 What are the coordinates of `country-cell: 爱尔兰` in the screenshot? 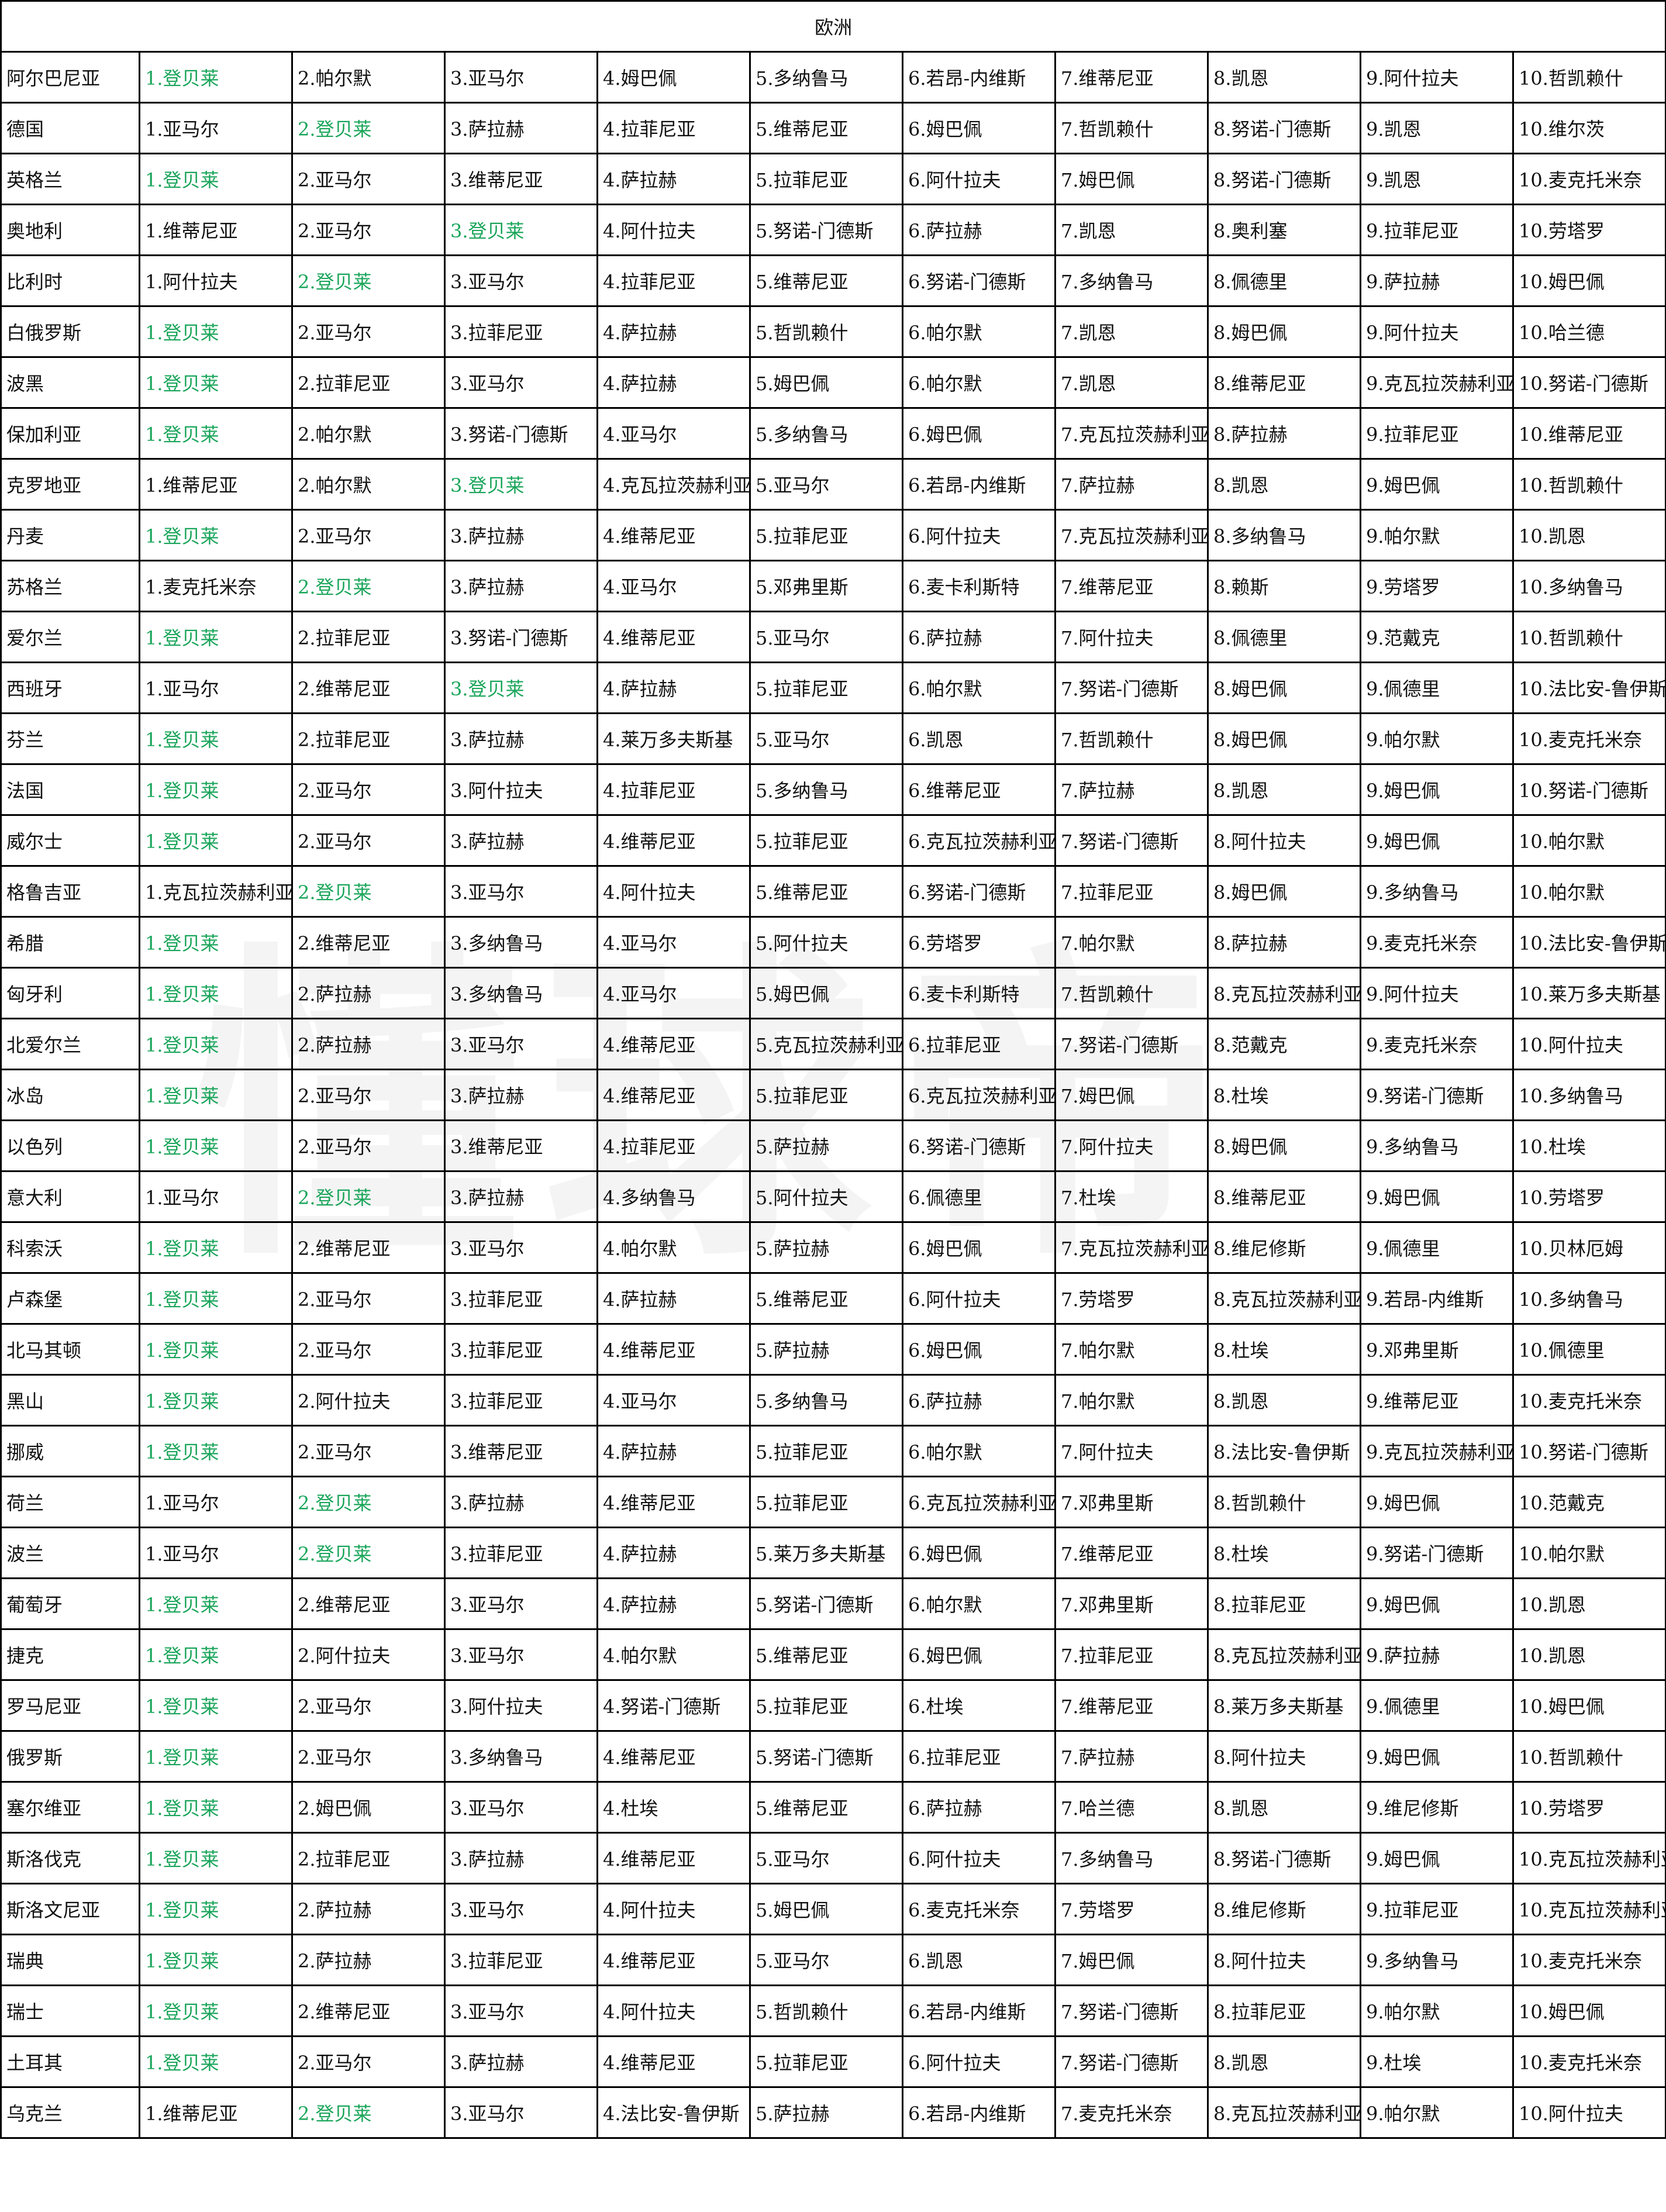 It's located at (70, 637).